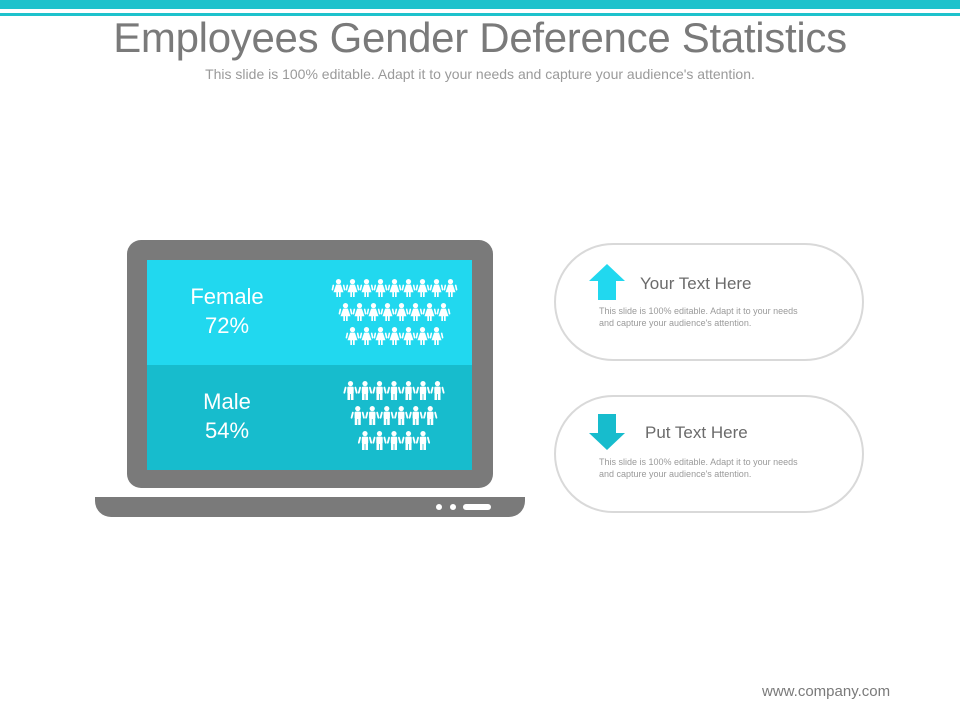  Describe the element at coordinates (696, 283) in the screenshot. I see `callout-heading: Your Text Here` at that location.